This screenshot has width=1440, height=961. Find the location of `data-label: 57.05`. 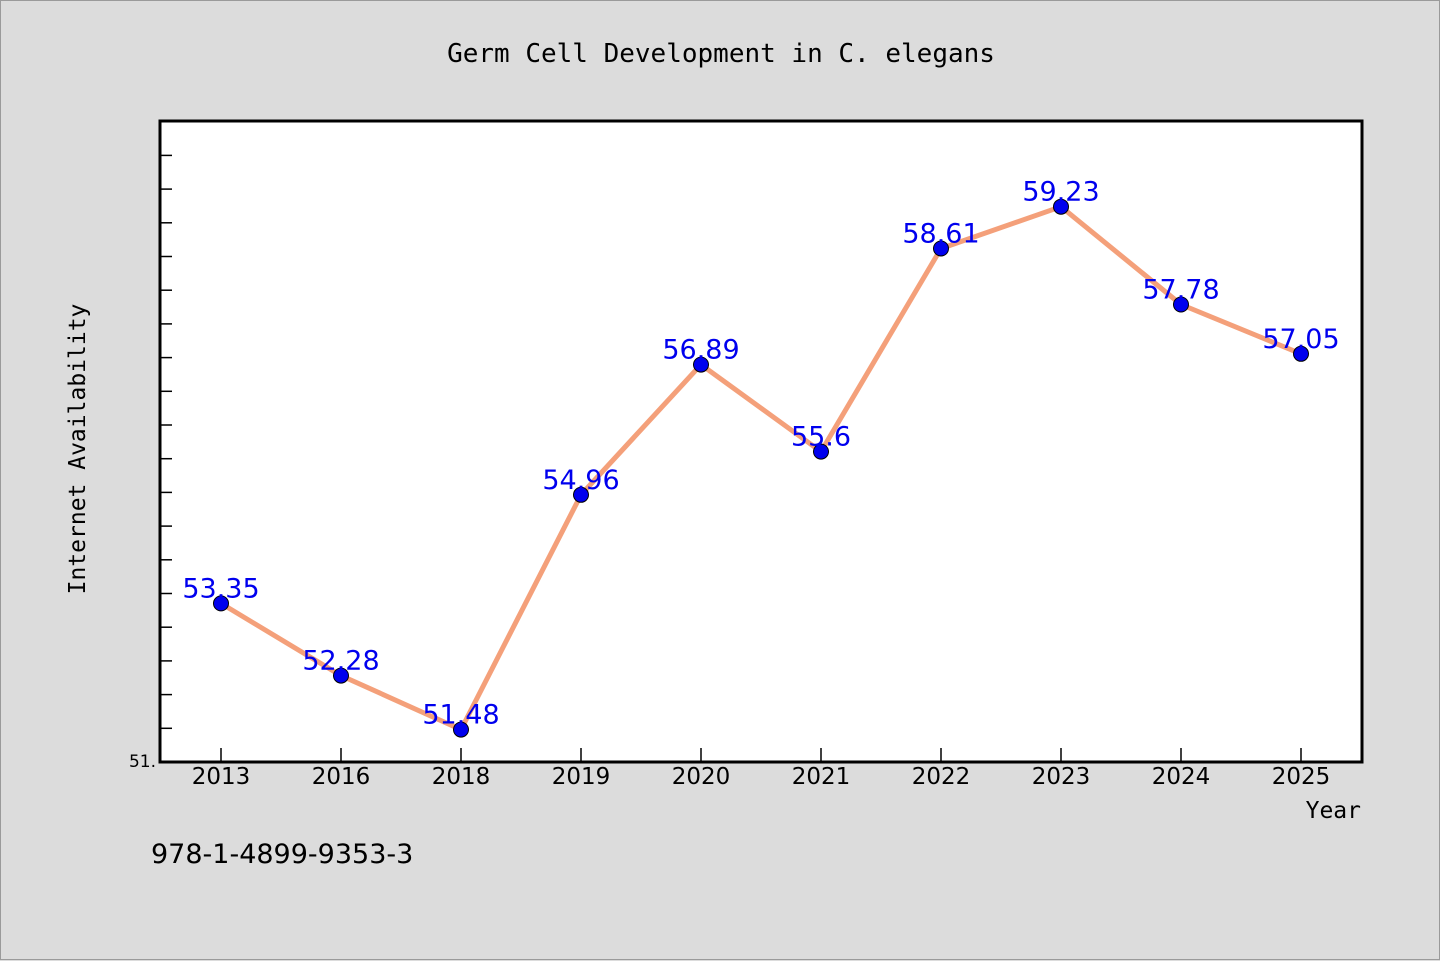

data-label: 57.05 is located at coordinates (1300, 339).